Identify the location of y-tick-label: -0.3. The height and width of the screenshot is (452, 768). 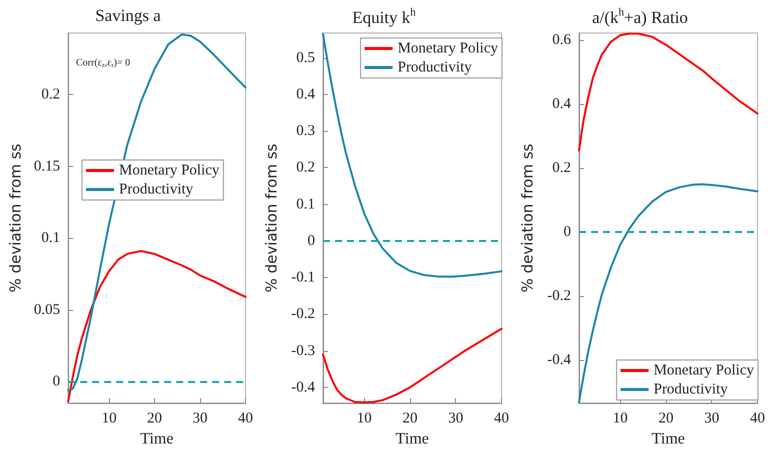
(303, 350).